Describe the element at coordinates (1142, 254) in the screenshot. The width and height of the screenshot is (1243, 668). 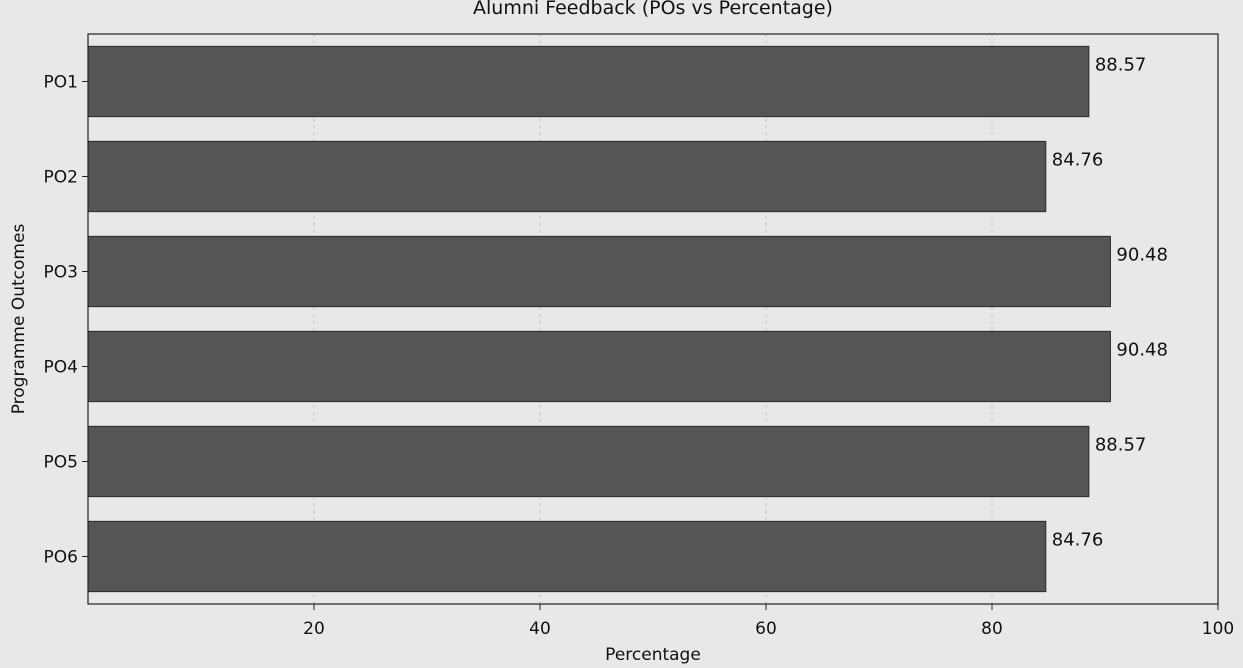
I see `data-label-po3: 90.48` at that location.